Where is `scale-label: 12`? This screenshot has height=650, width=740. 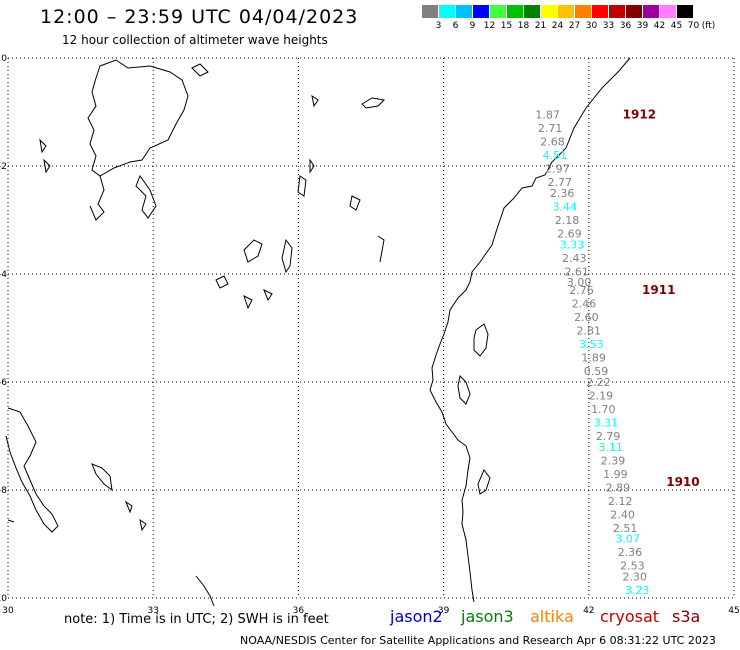 scale-label: 12 is located at coordinates (489, 26).